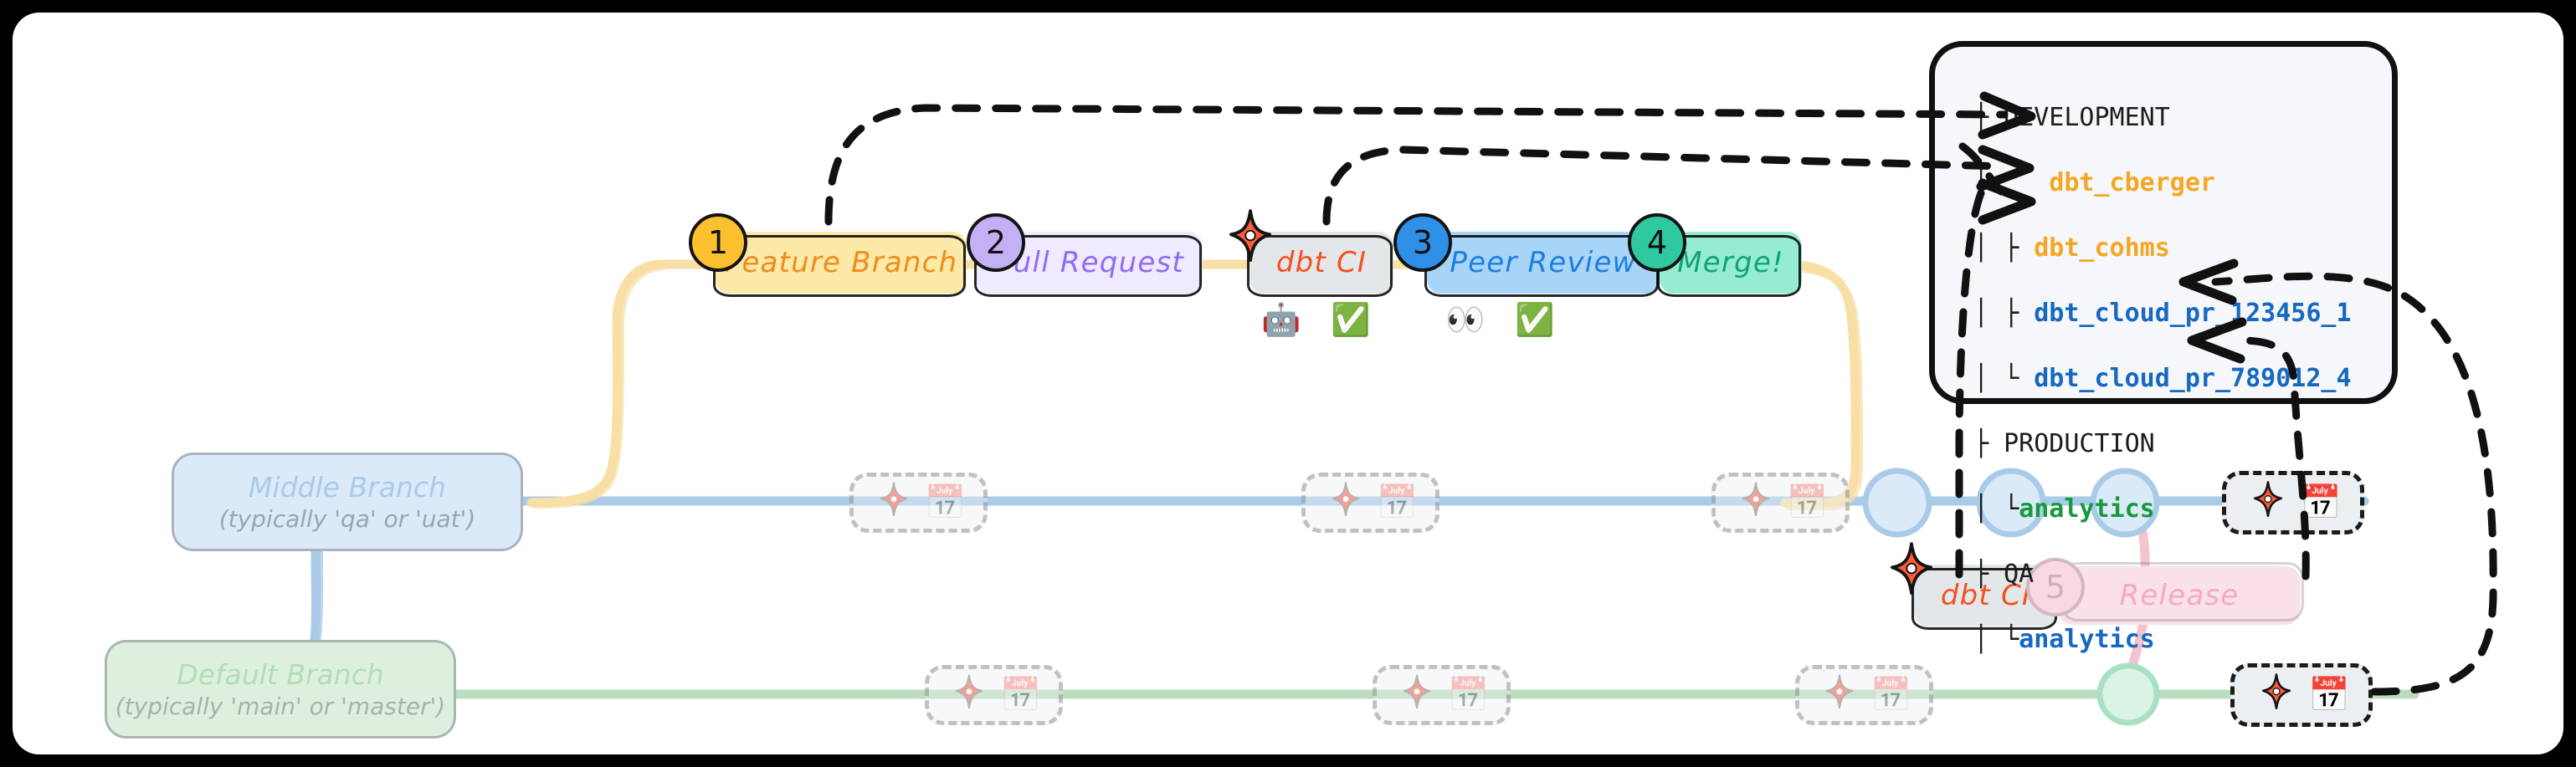  I want to click on env-entry-dbt-cloud-pr-123456-1: │ ├ dbt_cloud_pr_123456_1, so click(2162, 313).